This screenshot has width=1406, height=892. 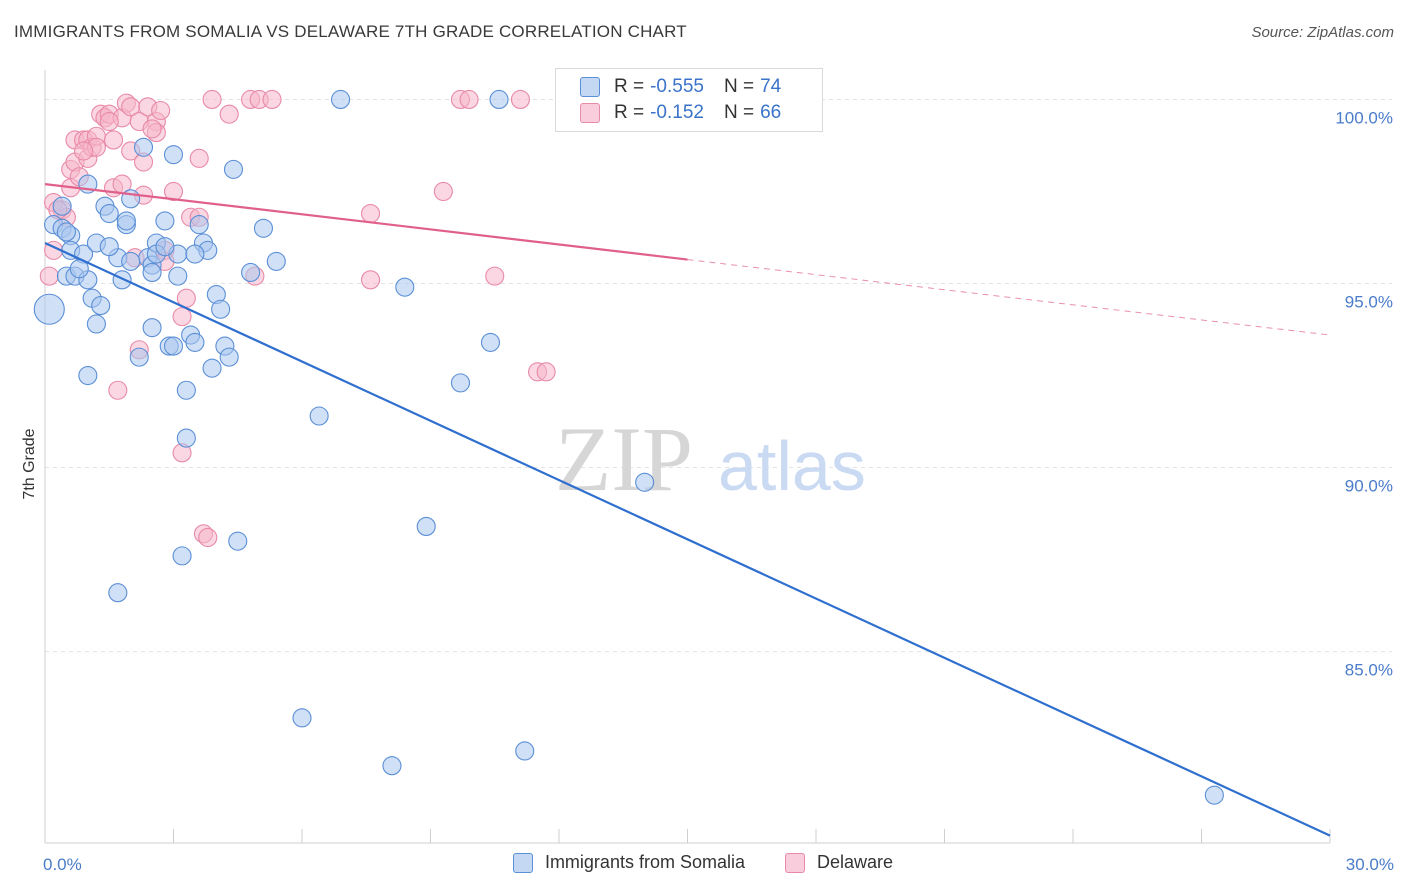 I want to click on series-swatch-delaware, so click(x=795, y=862).